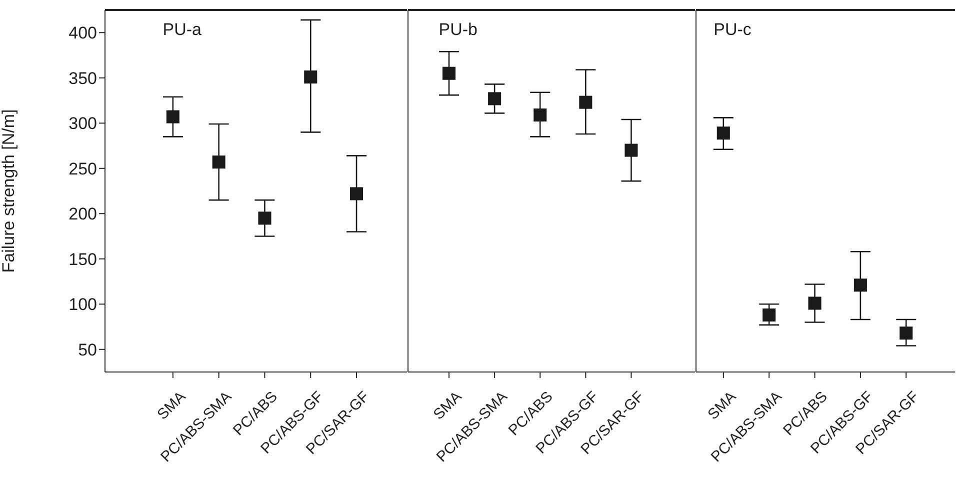  I want to click on y-axis-title: Failure strength [N/m], so click(9, 191).